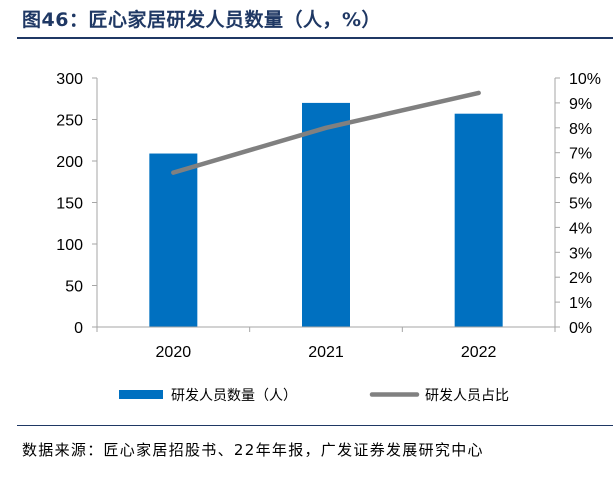 This screenshot has height=502, width=613. I want to click on x-tick-label-2022: 2022, so click(479, 352).